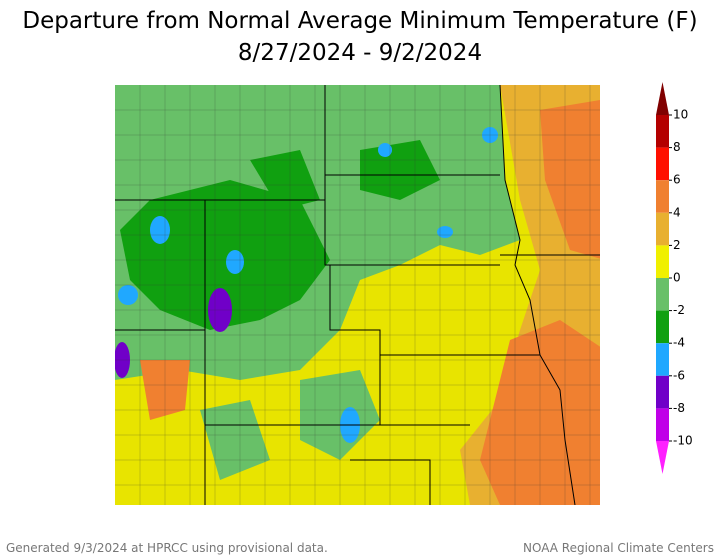  I want to click on colorbar: 10 8 6 4 2 0 -2 -4 -6 -8 -10, so click(674, 278).